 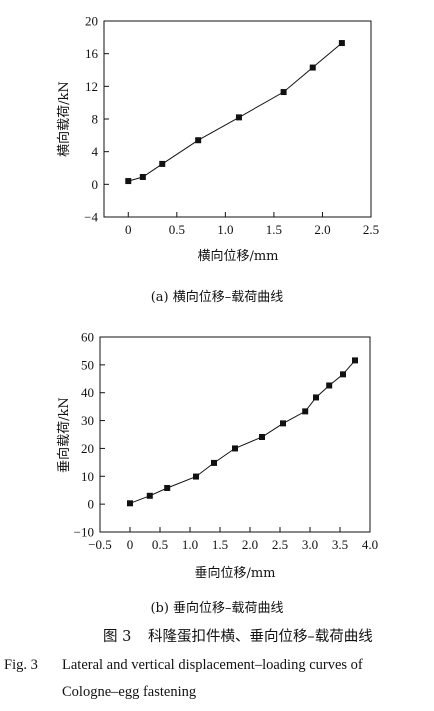 I want to click on chart-b-caption: (b) 垂向位移–载荷曲线, so click(x=216, y=608).